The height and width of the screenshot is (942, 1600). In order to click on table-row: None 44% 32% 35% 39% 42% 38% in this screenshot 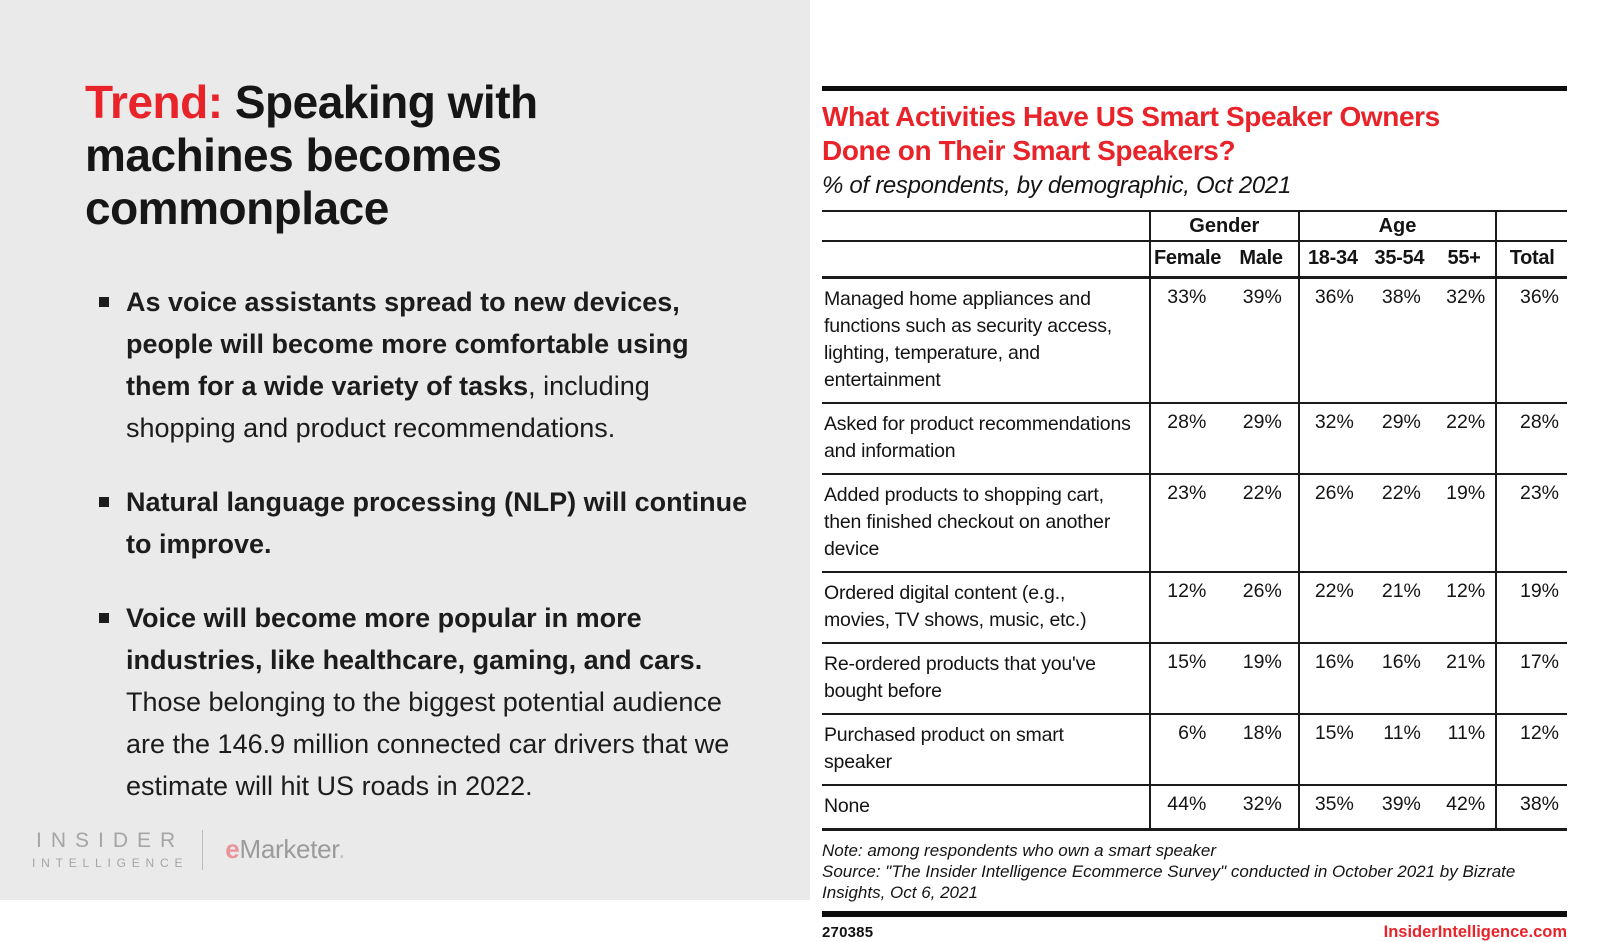, I will do `click(1194, 807)`.